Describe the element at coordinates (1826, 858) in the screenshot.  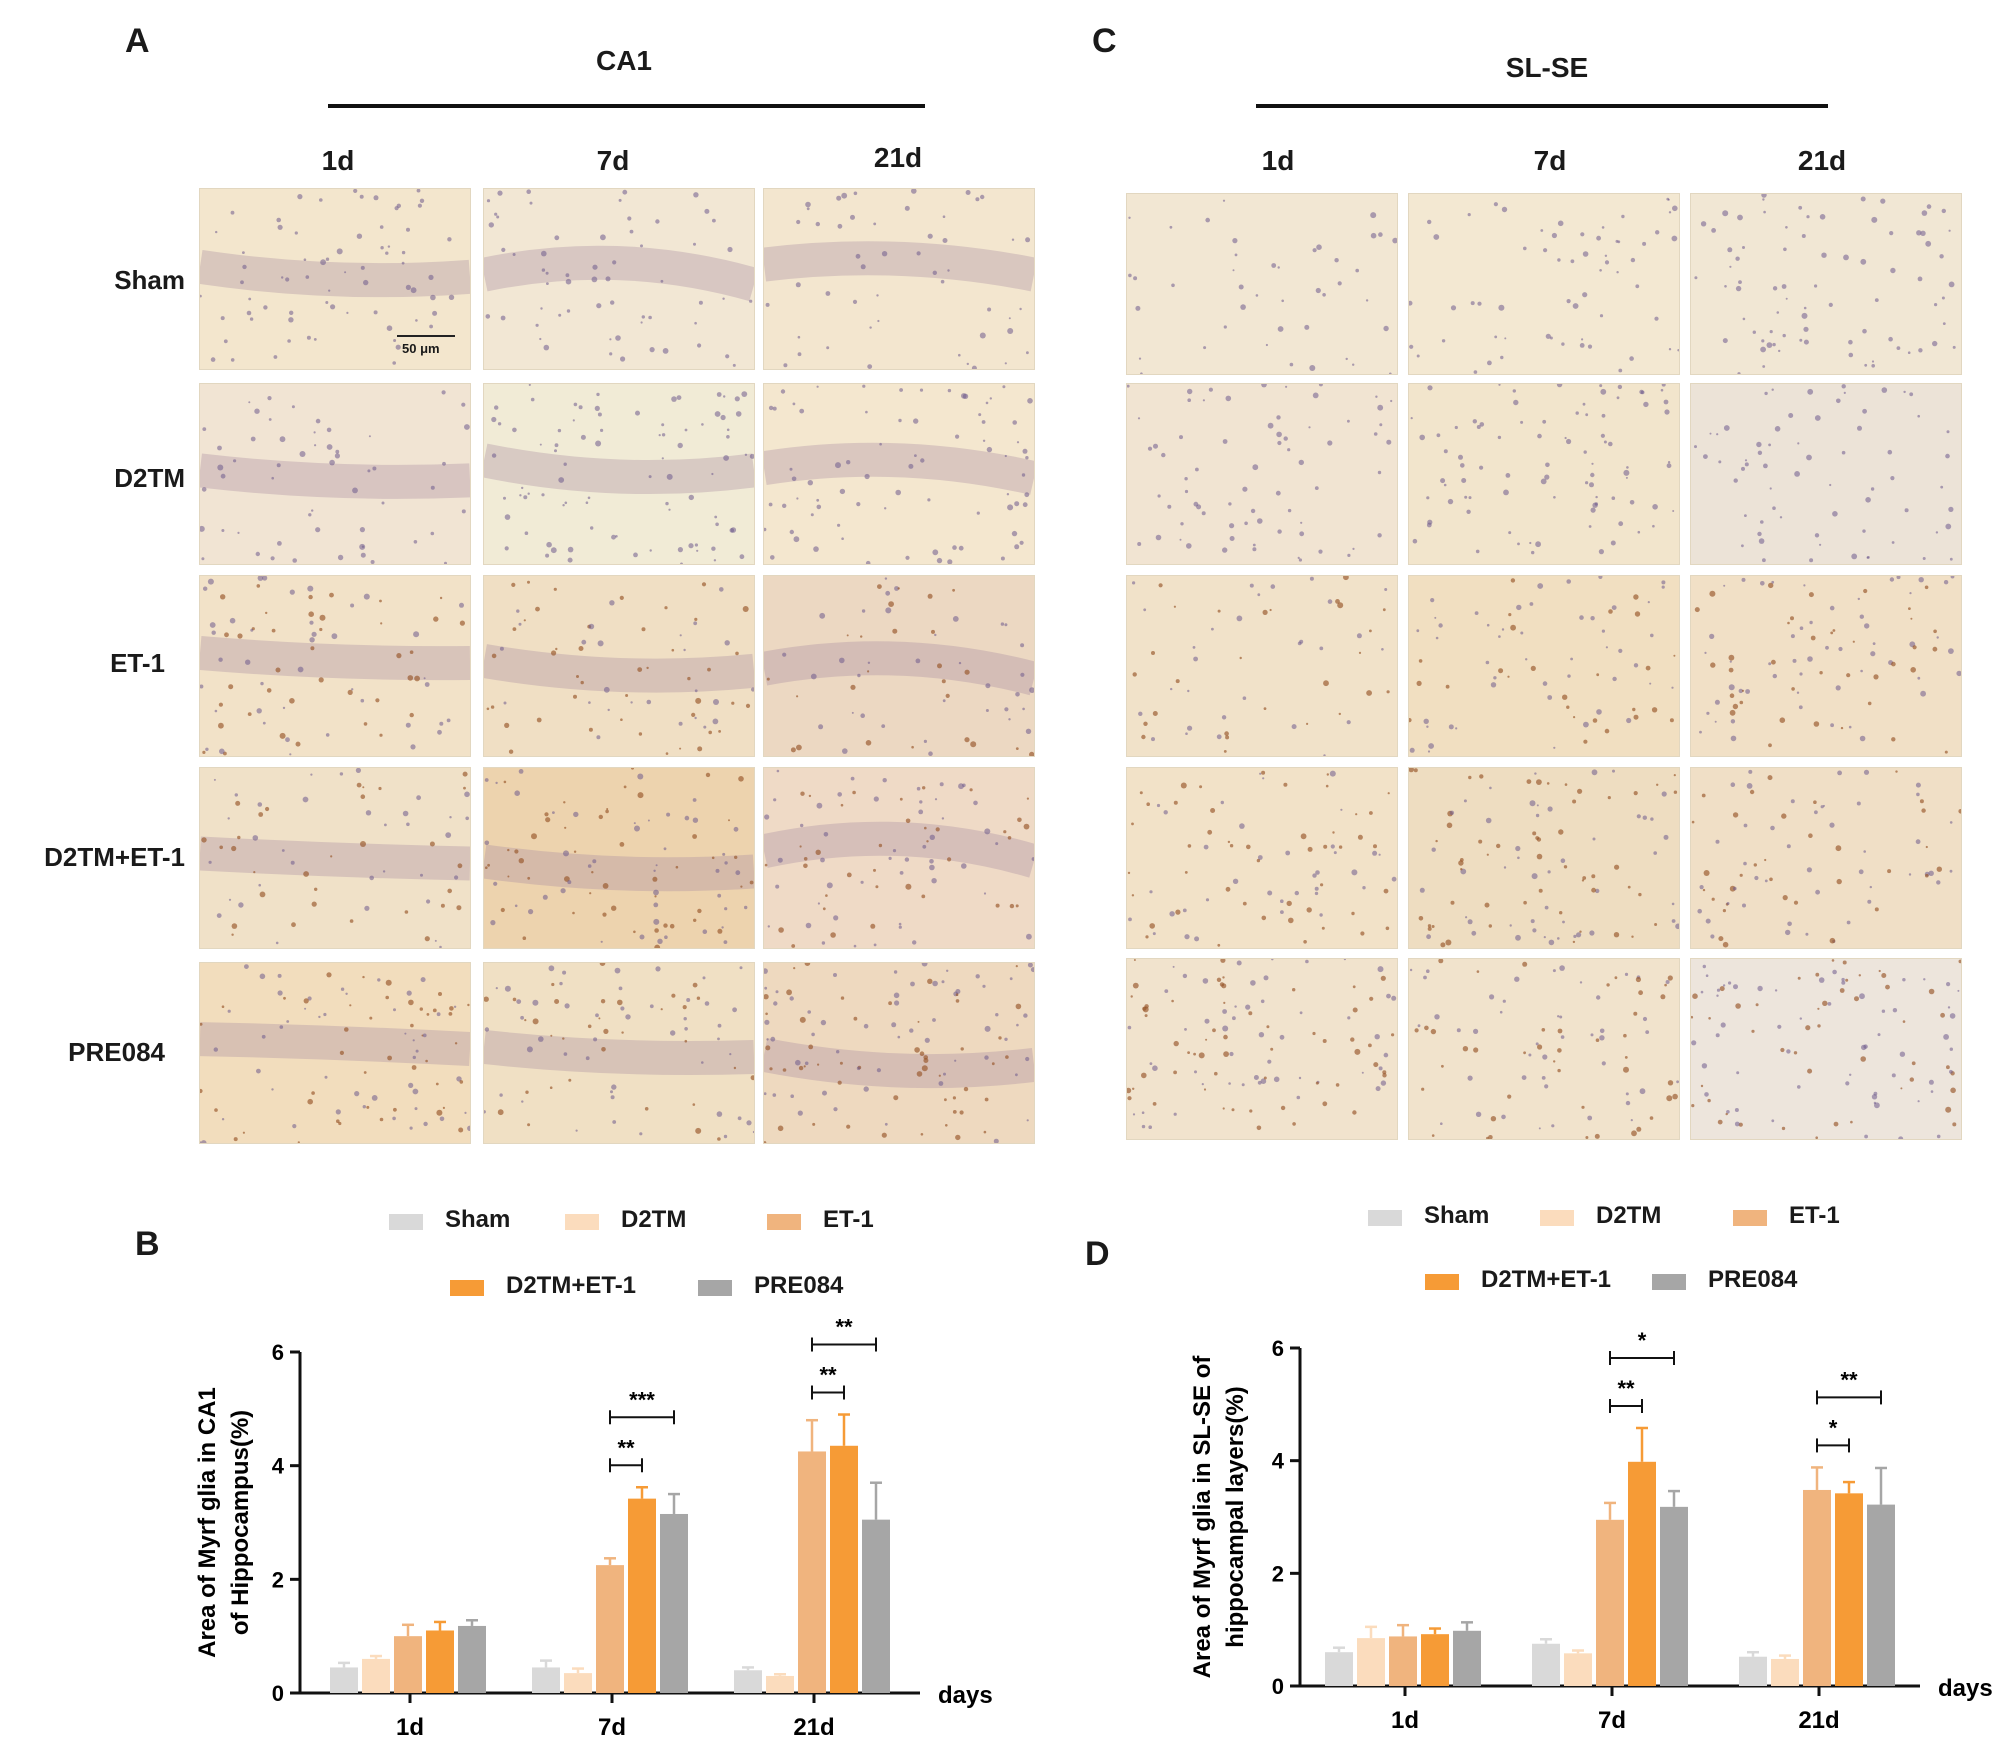
I see `right-micrograph-d2tm+et-1-21d` at that location.